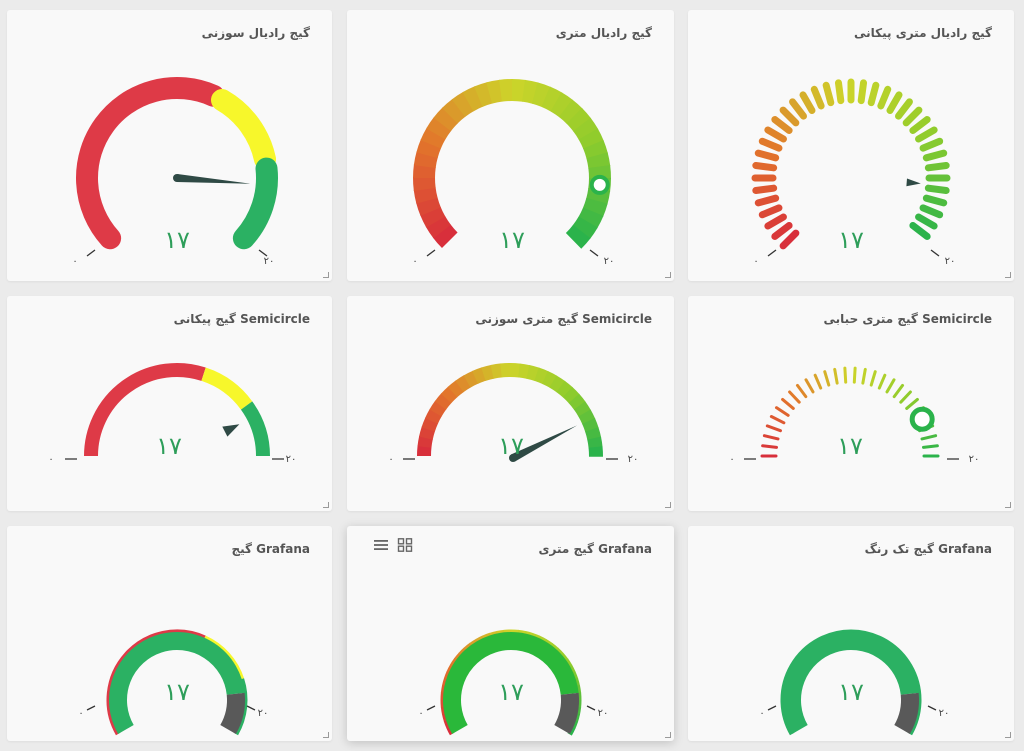 Image resolution: width=1024 pixels, height=751 pixels. Describe the element at coordinates (906, 713) in the screenshot. I see `gauge-remaining-arc` at that location.